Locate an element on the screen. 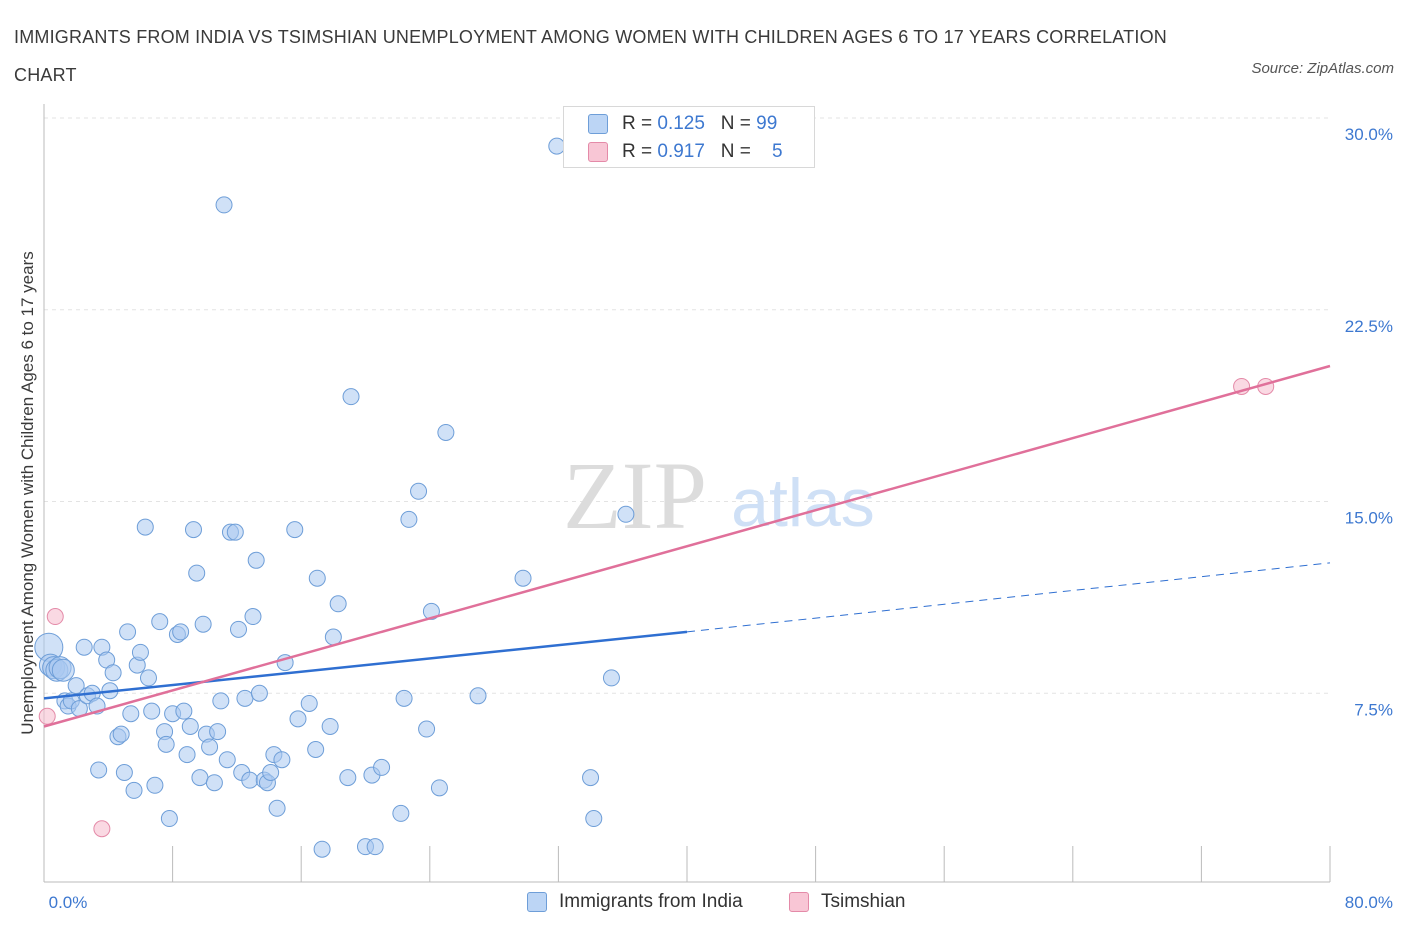 Image resolution: width=1406 pixels, height=930 pixels. series-legend: Immigrants from India Tsimshian is located at coordinates (703, 903).